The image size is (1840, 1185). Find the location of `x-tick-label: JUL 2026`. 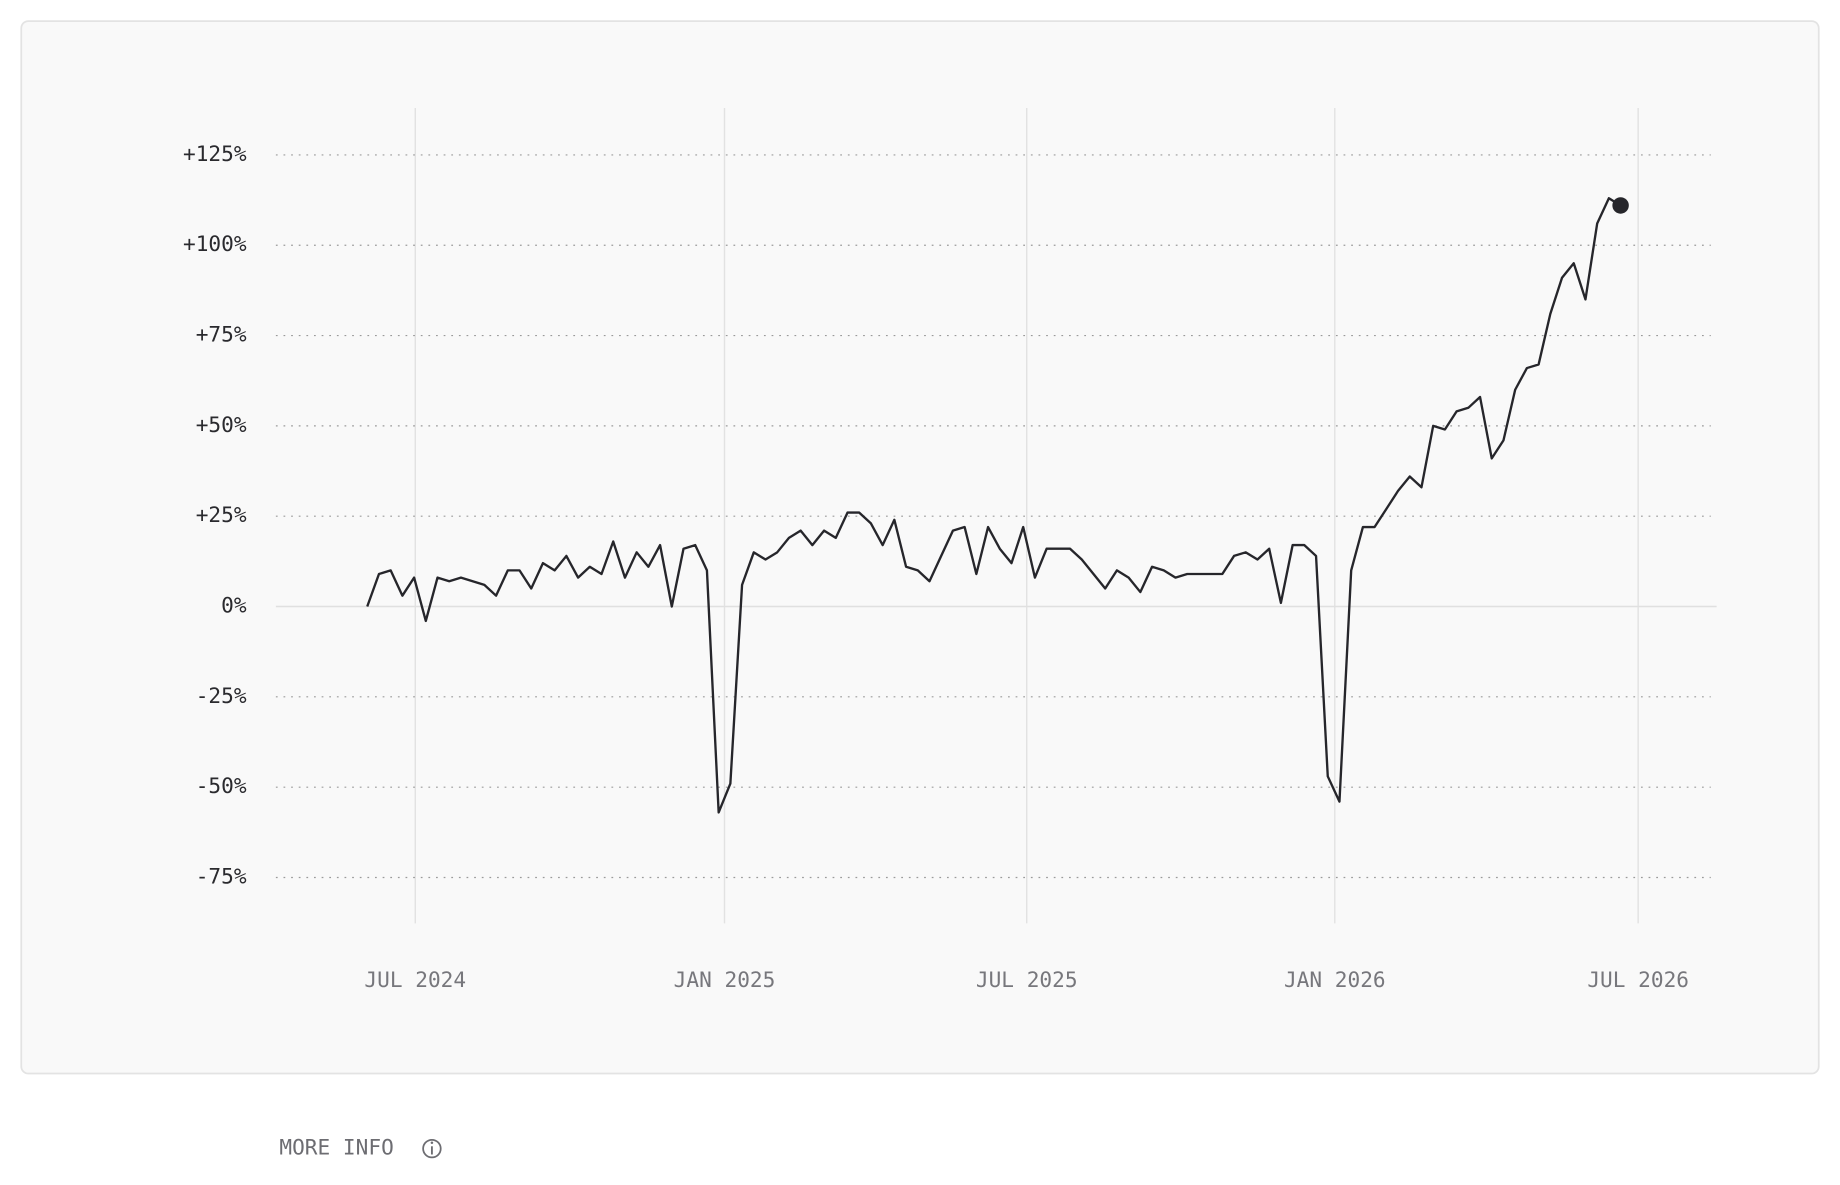

x-tick-label: JUL 2026 is located at coordinates (1638, 979).